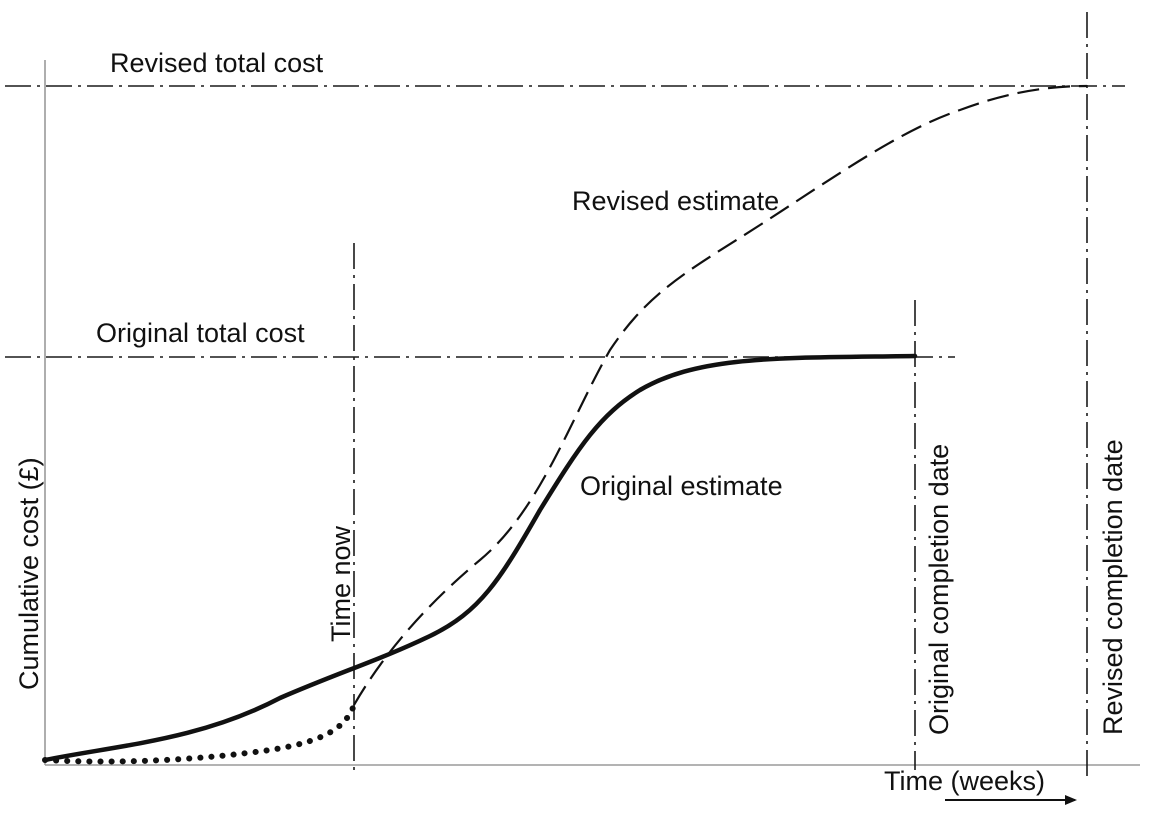 This screenshot has width=1160, height=822. What do you see at coordinates (675, 201) in the screenshot?
I see `revised-estimate-label: Revised estimate` at bounding box center [675, 201].